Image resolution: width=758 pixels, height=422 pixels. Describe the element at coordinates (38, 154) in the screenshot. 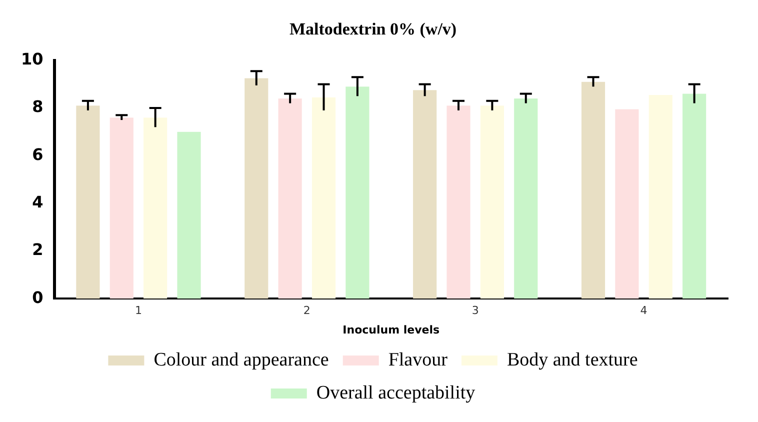

I see `y-tick-label: 6` at that location.